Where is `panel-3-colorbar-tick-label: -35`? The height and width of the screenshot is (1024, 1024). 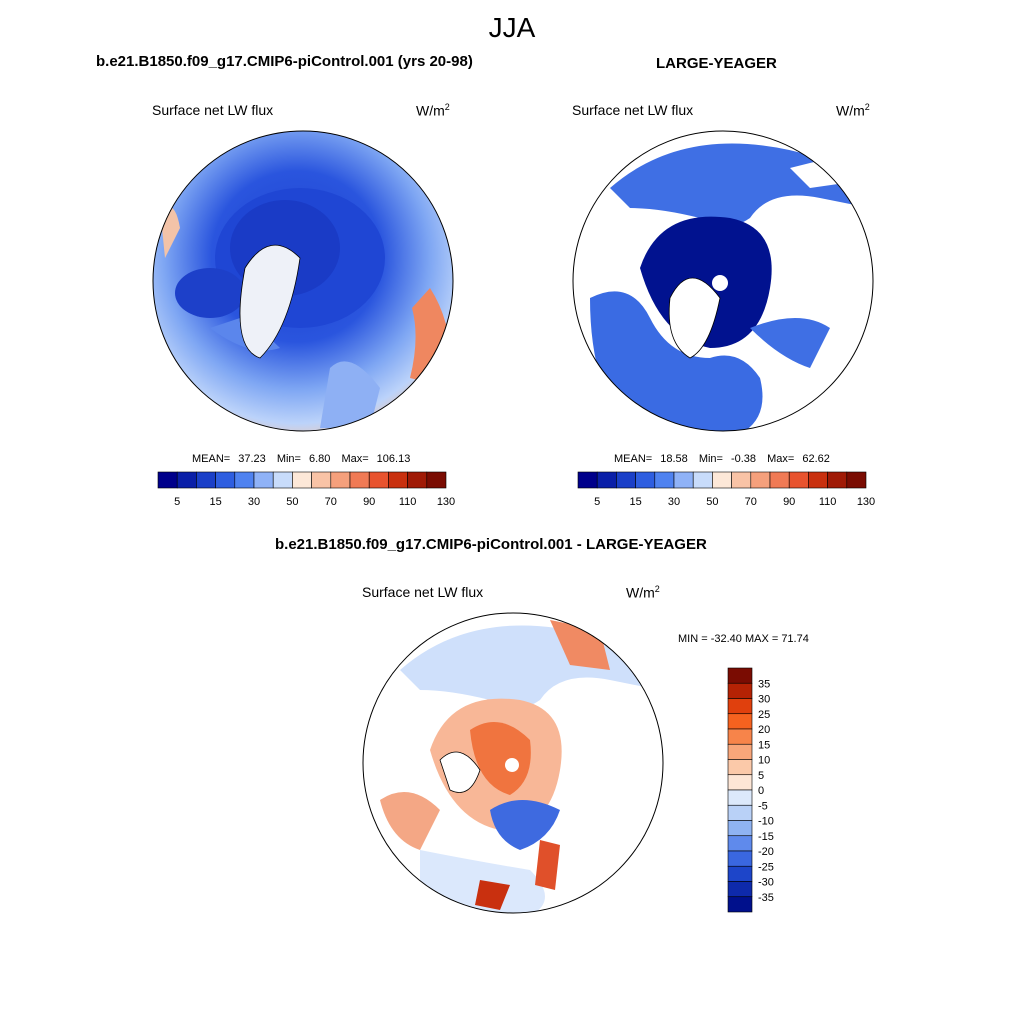 panel-3-colorbar-tick-label: -35 is located at coordinates (766, 898).